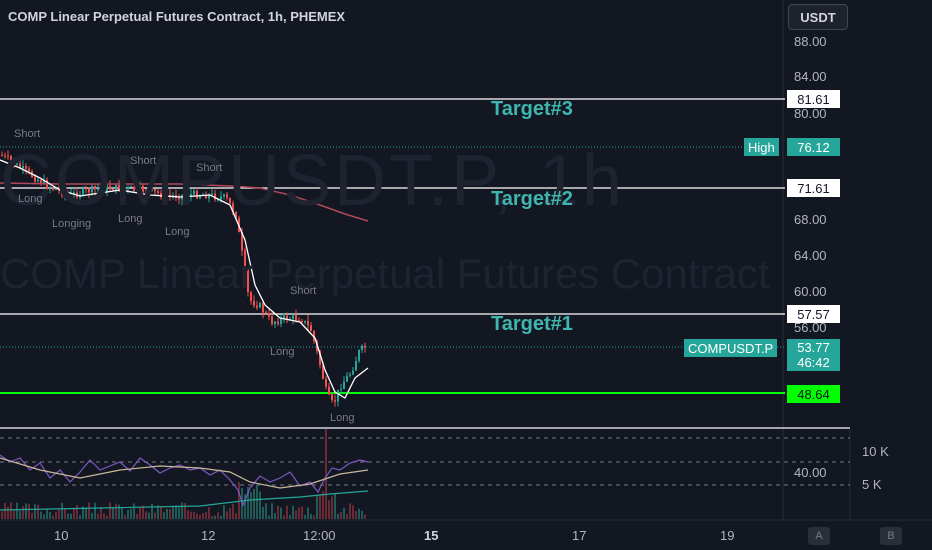  I want to click on time-label: 17, so click(579, 535).